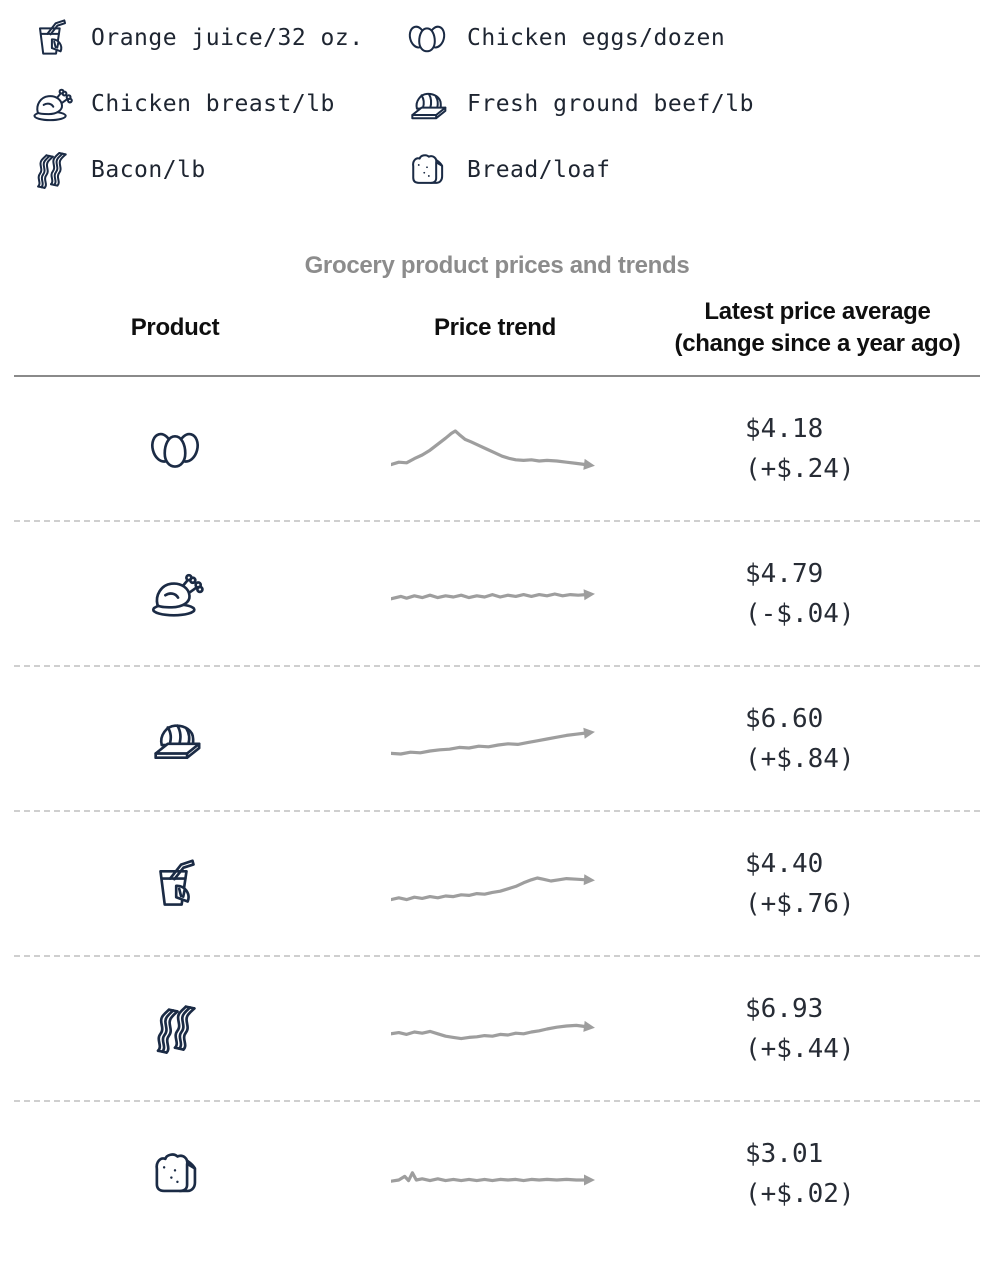  I want to click on price-cell: $6.93 (+$.44), so click(817, 1029).